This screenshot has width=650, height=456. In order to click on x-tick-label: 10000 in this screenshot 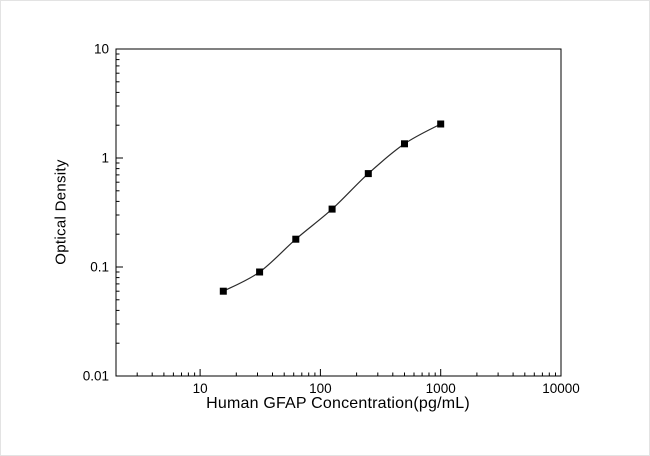, I will do `click(561, 388)`.